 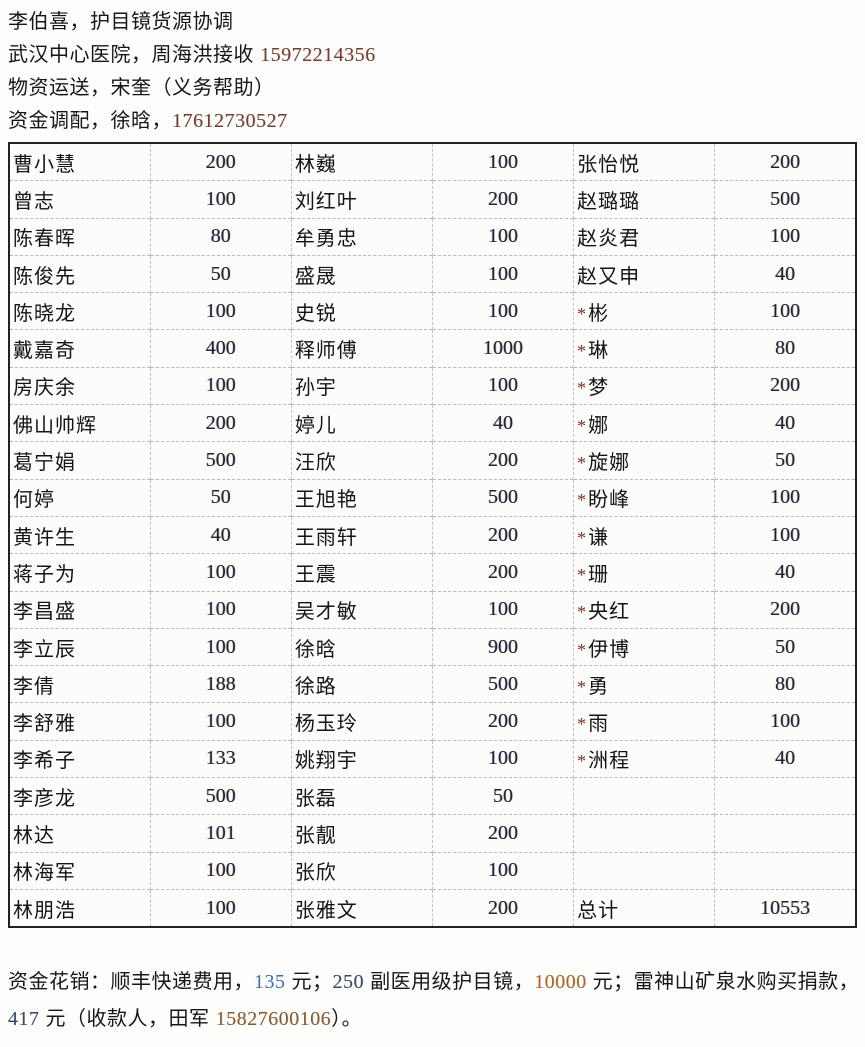 What do you see at coordinates (644, 460) in the screenshot?
I see `donor-name-cell: *旋娜` at bounding box center [644, 460].